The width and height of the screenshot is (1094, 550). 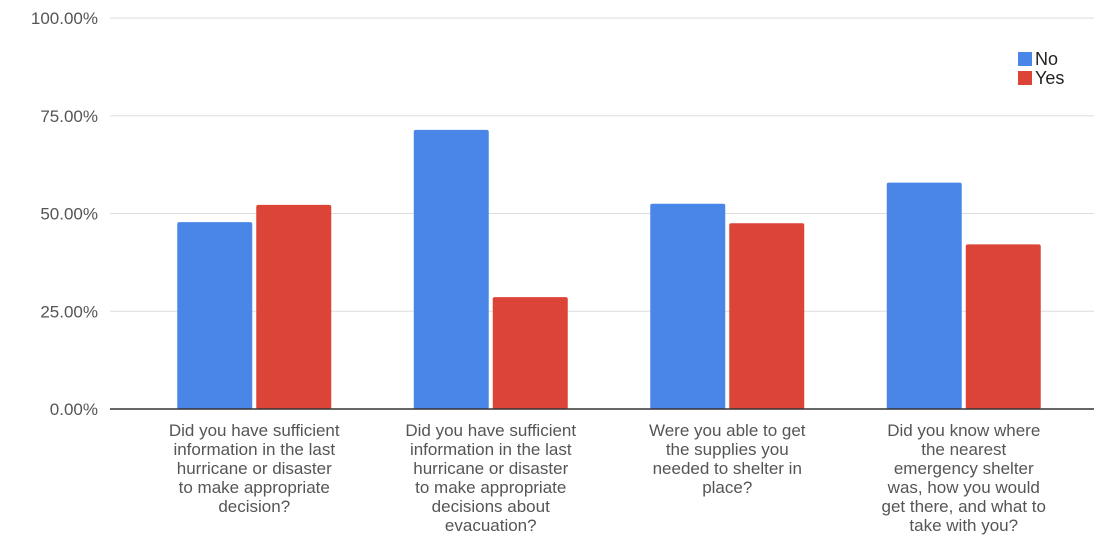 What do you see at coordinates (69, 214) in the screenshot?
I see `y-tick-label: 50.00%` at bounding box center [69, 214].